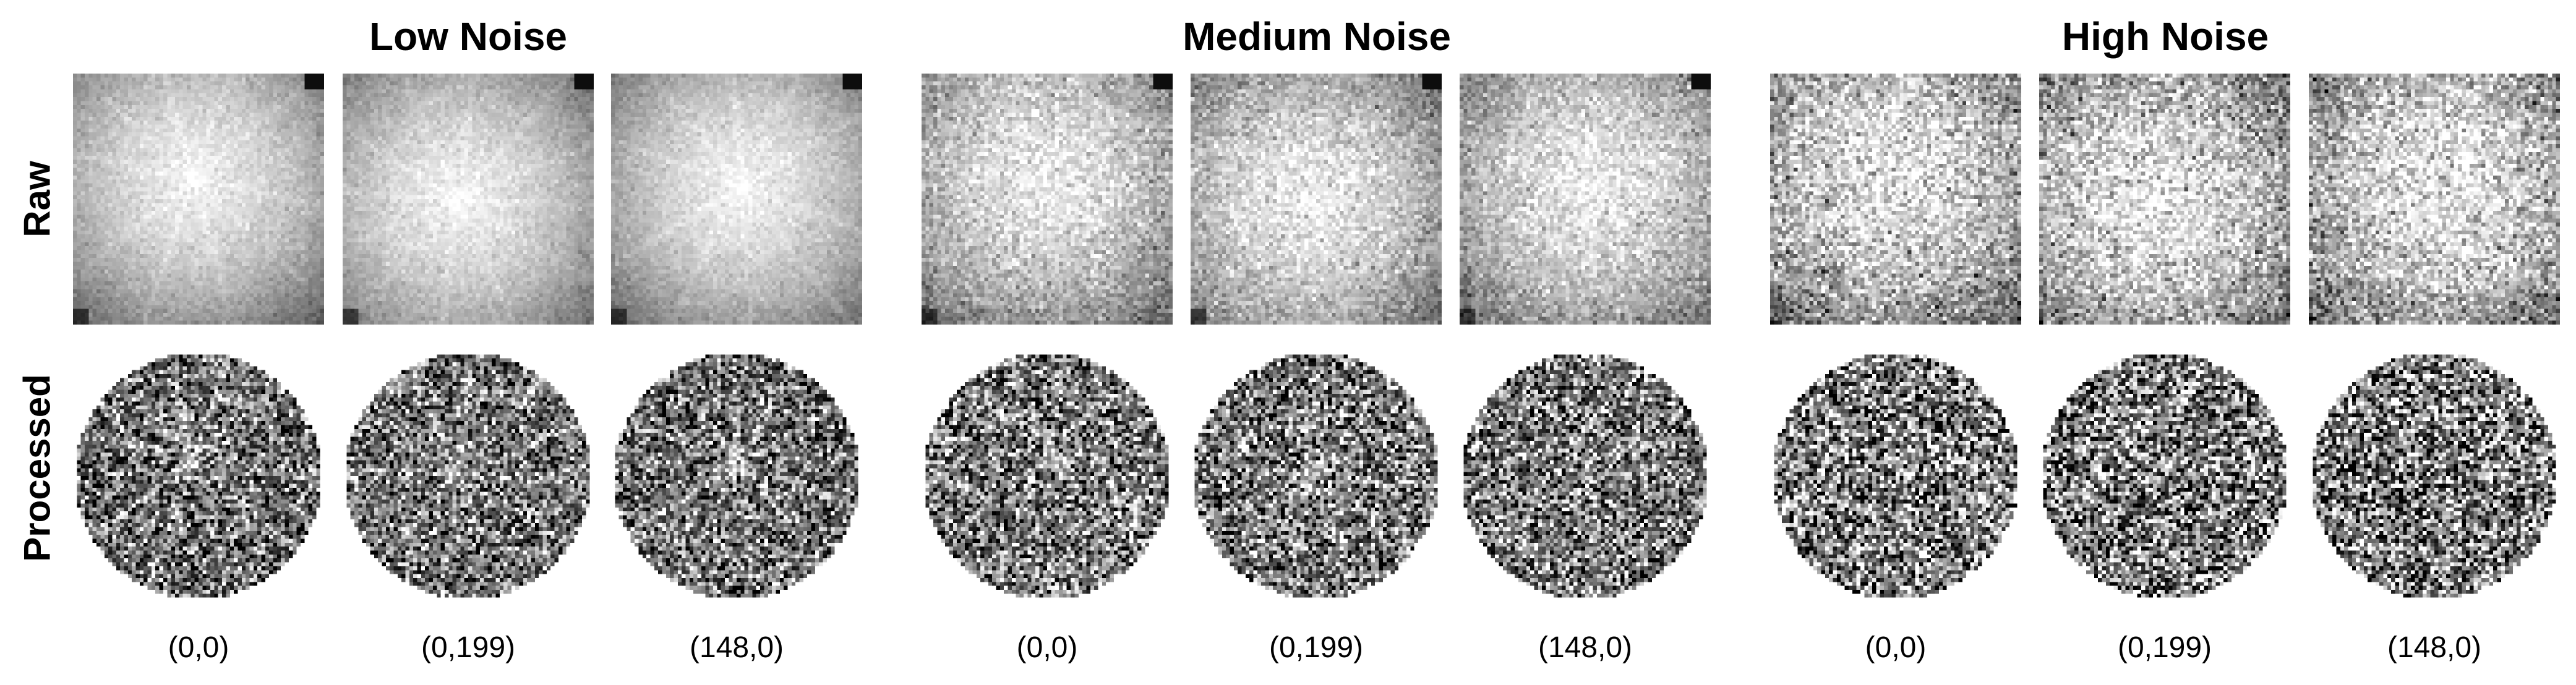 This screenshot has width=2576, height=685. I want to click on group-title-medium: Medium Noise, so click(1317, 36).